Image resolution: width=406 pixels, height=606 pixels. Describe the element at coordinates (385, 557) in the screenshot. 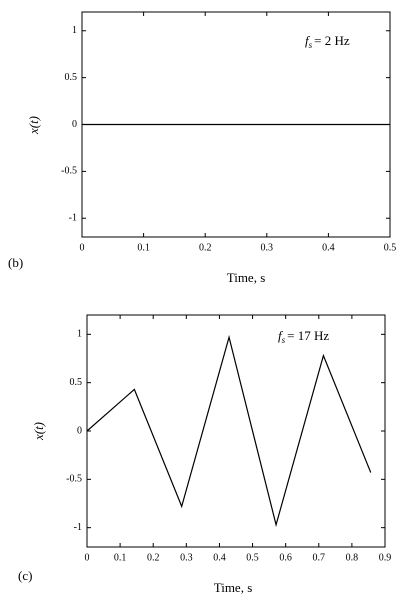

I see `x-tick-label: 0.9` at that location.